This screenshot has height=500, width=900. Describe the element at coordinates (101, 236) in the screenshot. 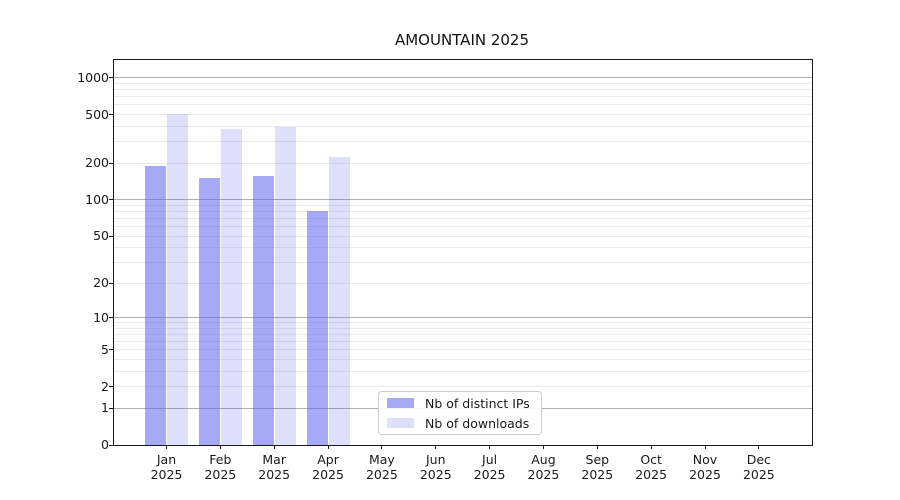

I see `y-tick-label: 50` at that location.